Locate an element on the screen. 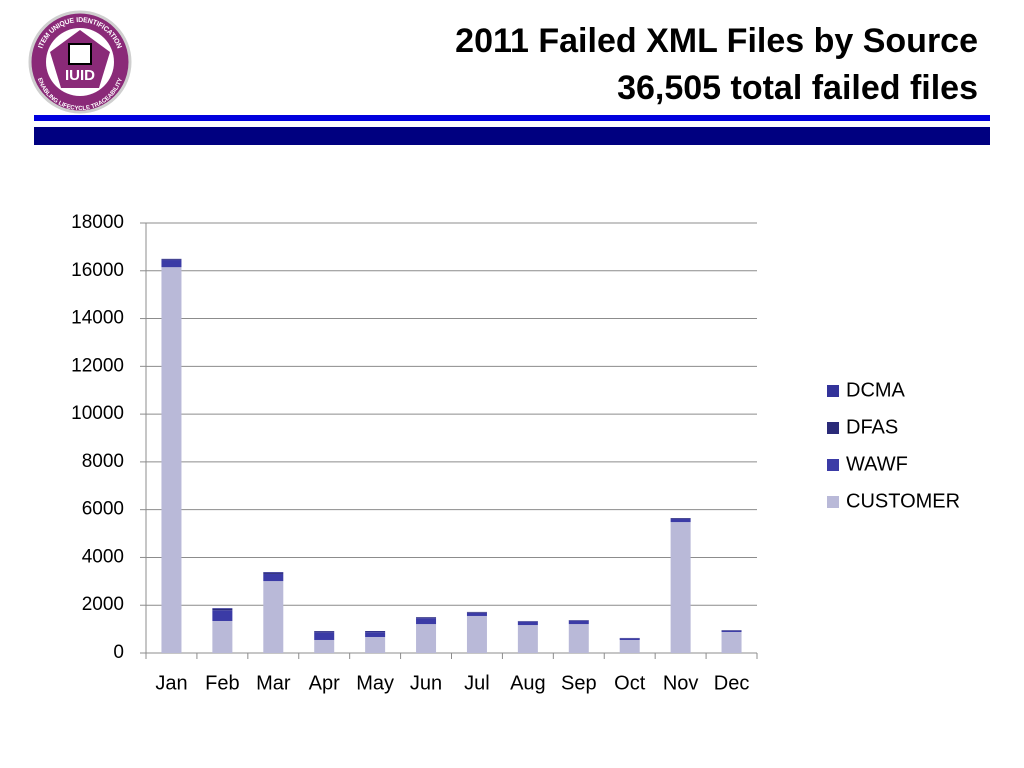 This screenshot has height=768, width=1024. legend-label: DCMA is located at coordinates (876, 390).